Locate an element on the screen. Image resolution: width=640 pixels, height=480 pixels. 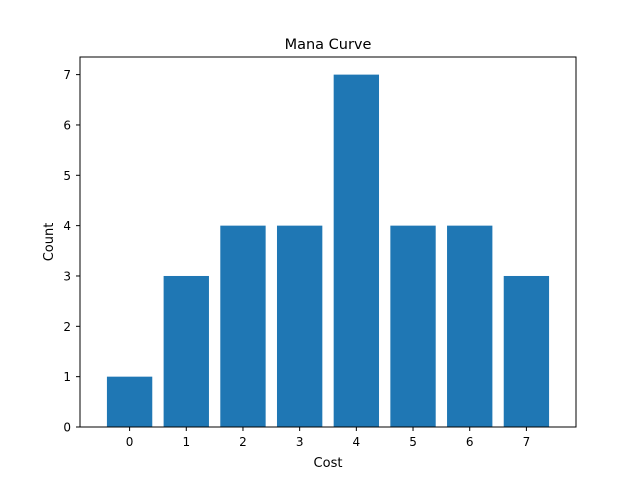
y-tick-label-7: 7 is located at coordinates (67, 75).